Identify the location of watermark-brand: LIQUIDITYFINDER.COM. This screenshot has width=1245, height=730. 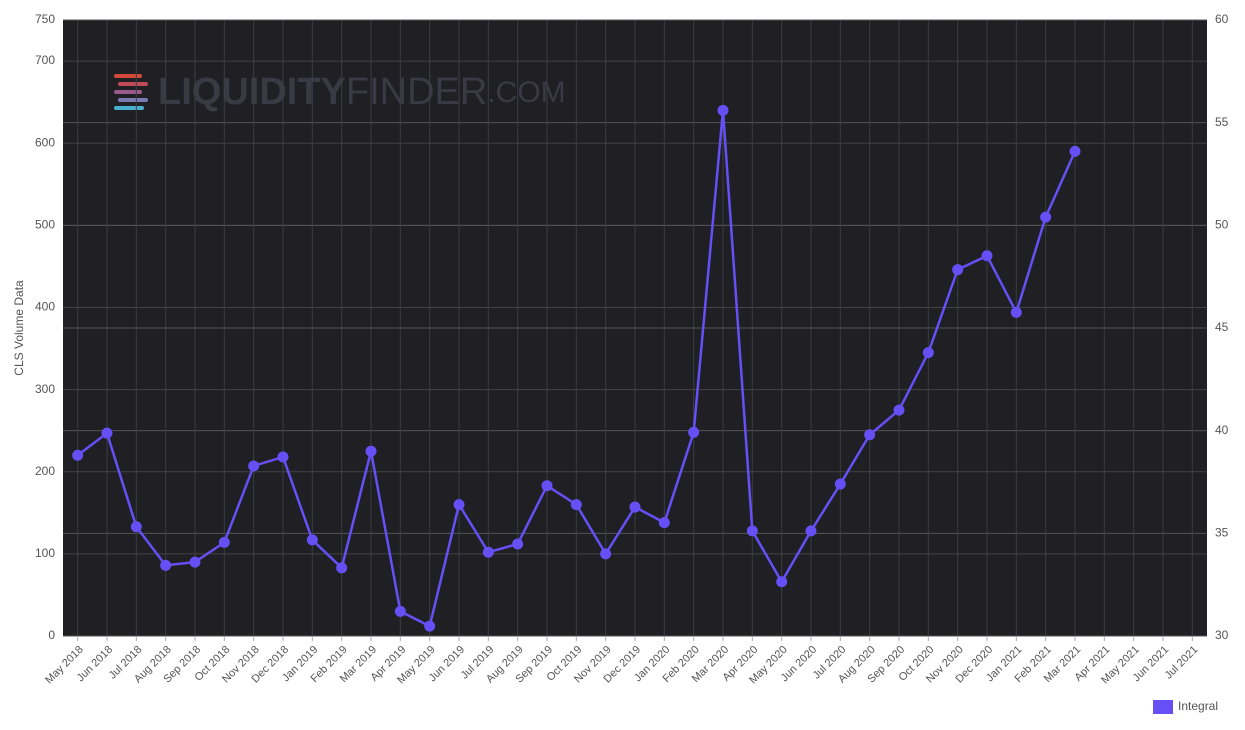
(362, 92).